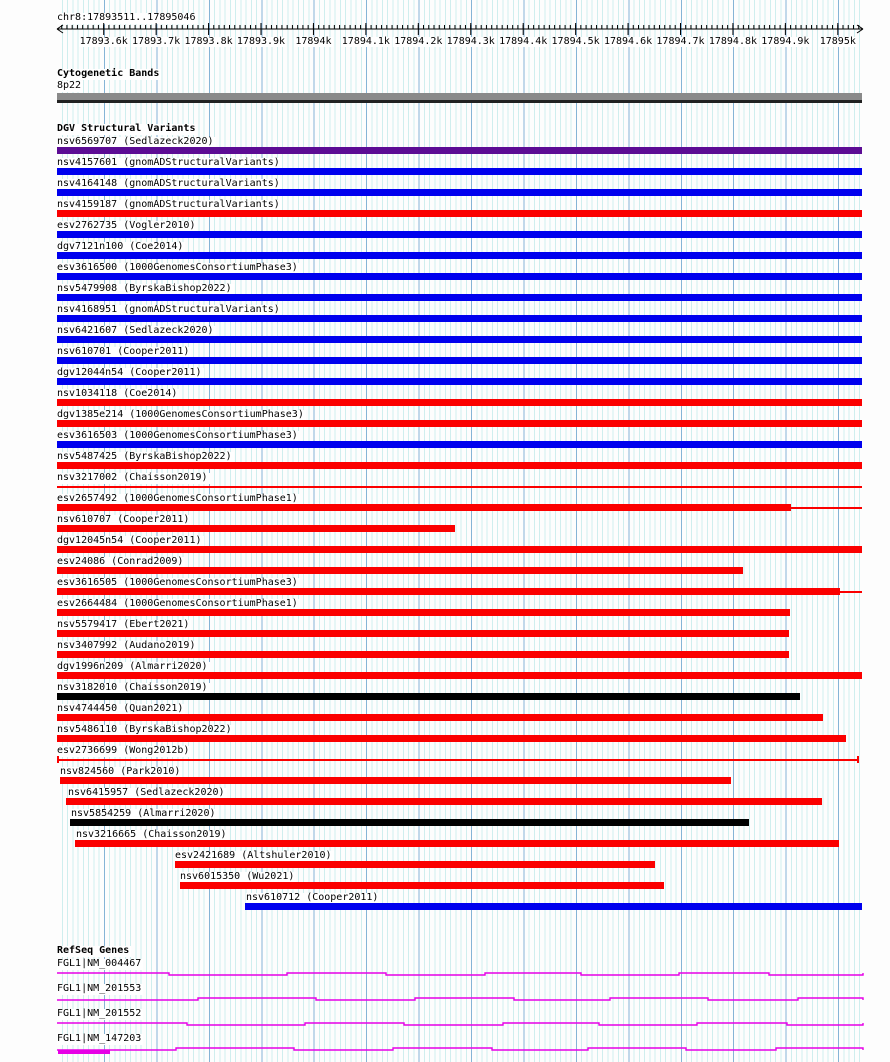  Describe the element at coordinates (178, 268) in the screenshot. I see `variant-label: esv3616500 (1000GenomesConsortiumPhase3)` at that location.